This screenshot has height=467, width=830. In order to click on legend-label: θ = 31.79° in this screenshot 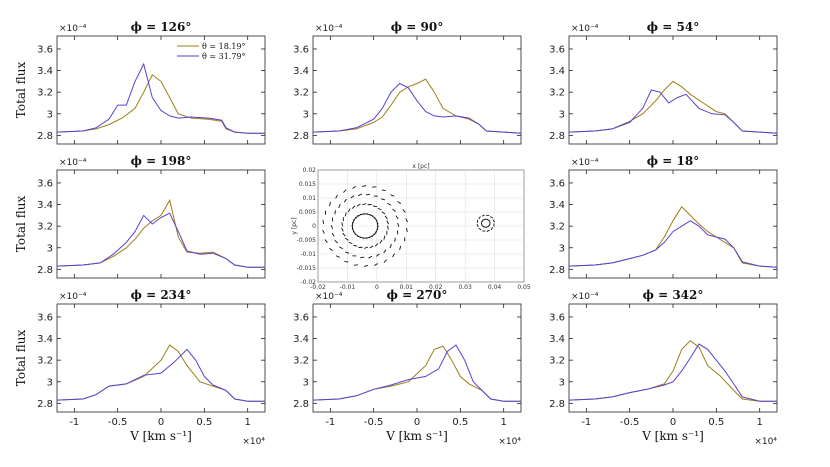, I will do `click(224, 56)`.